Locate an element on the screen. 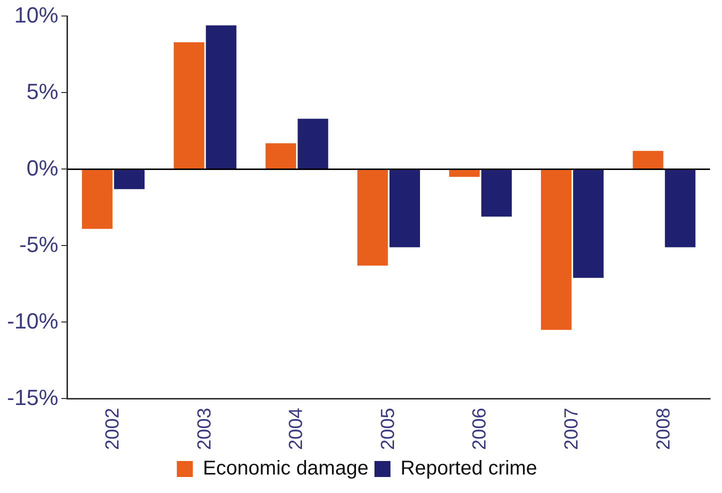 The image size is (722, 493). legend-label: Economic damage is located at coordinates (285, 469).